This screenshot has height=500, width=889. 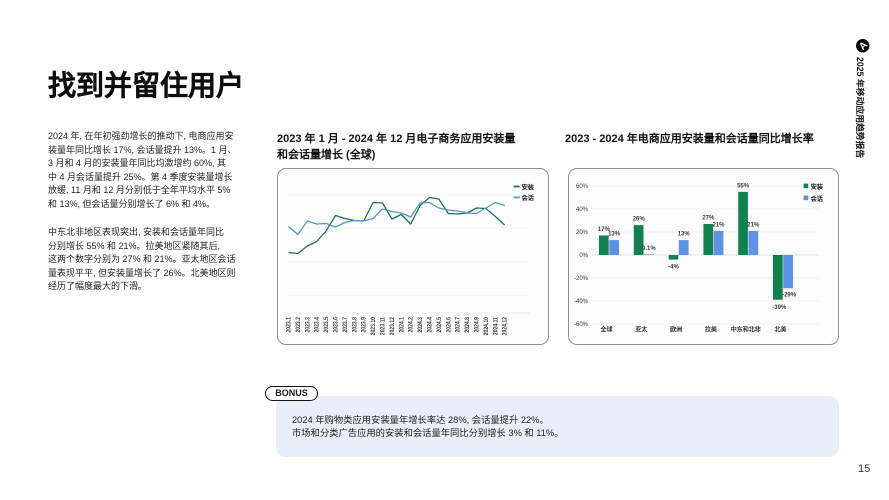 I want to click on svg-text: -29%, so click(x=789, y=295).